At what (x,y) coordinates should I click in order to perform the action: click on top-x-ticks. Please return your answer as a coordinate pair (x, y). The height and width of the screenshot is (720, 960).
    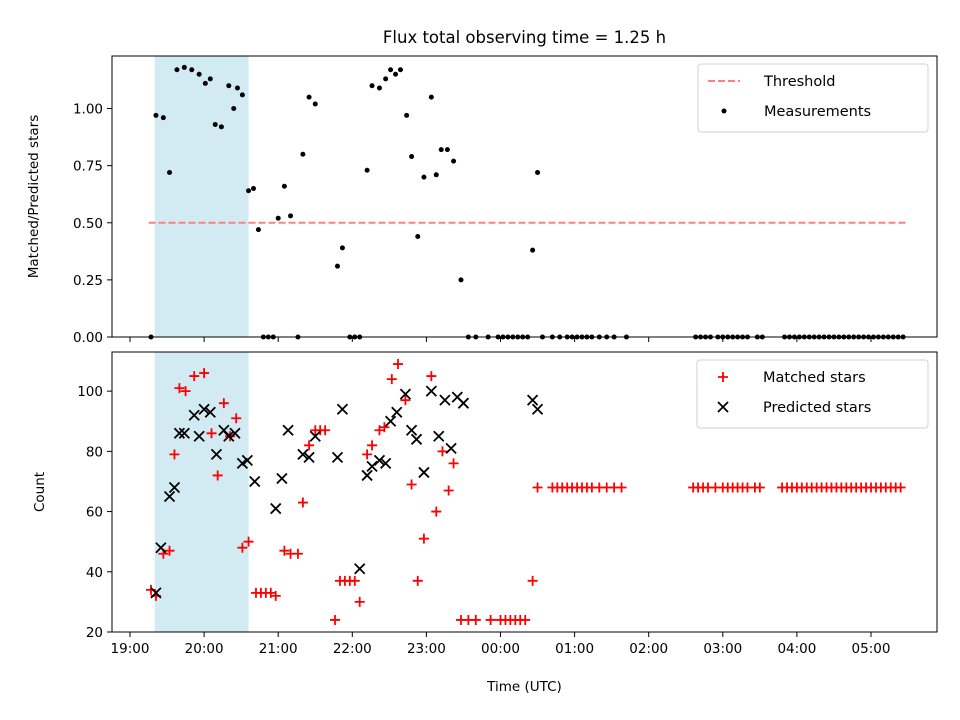
    Looking at the image, I should click on (500, 339).